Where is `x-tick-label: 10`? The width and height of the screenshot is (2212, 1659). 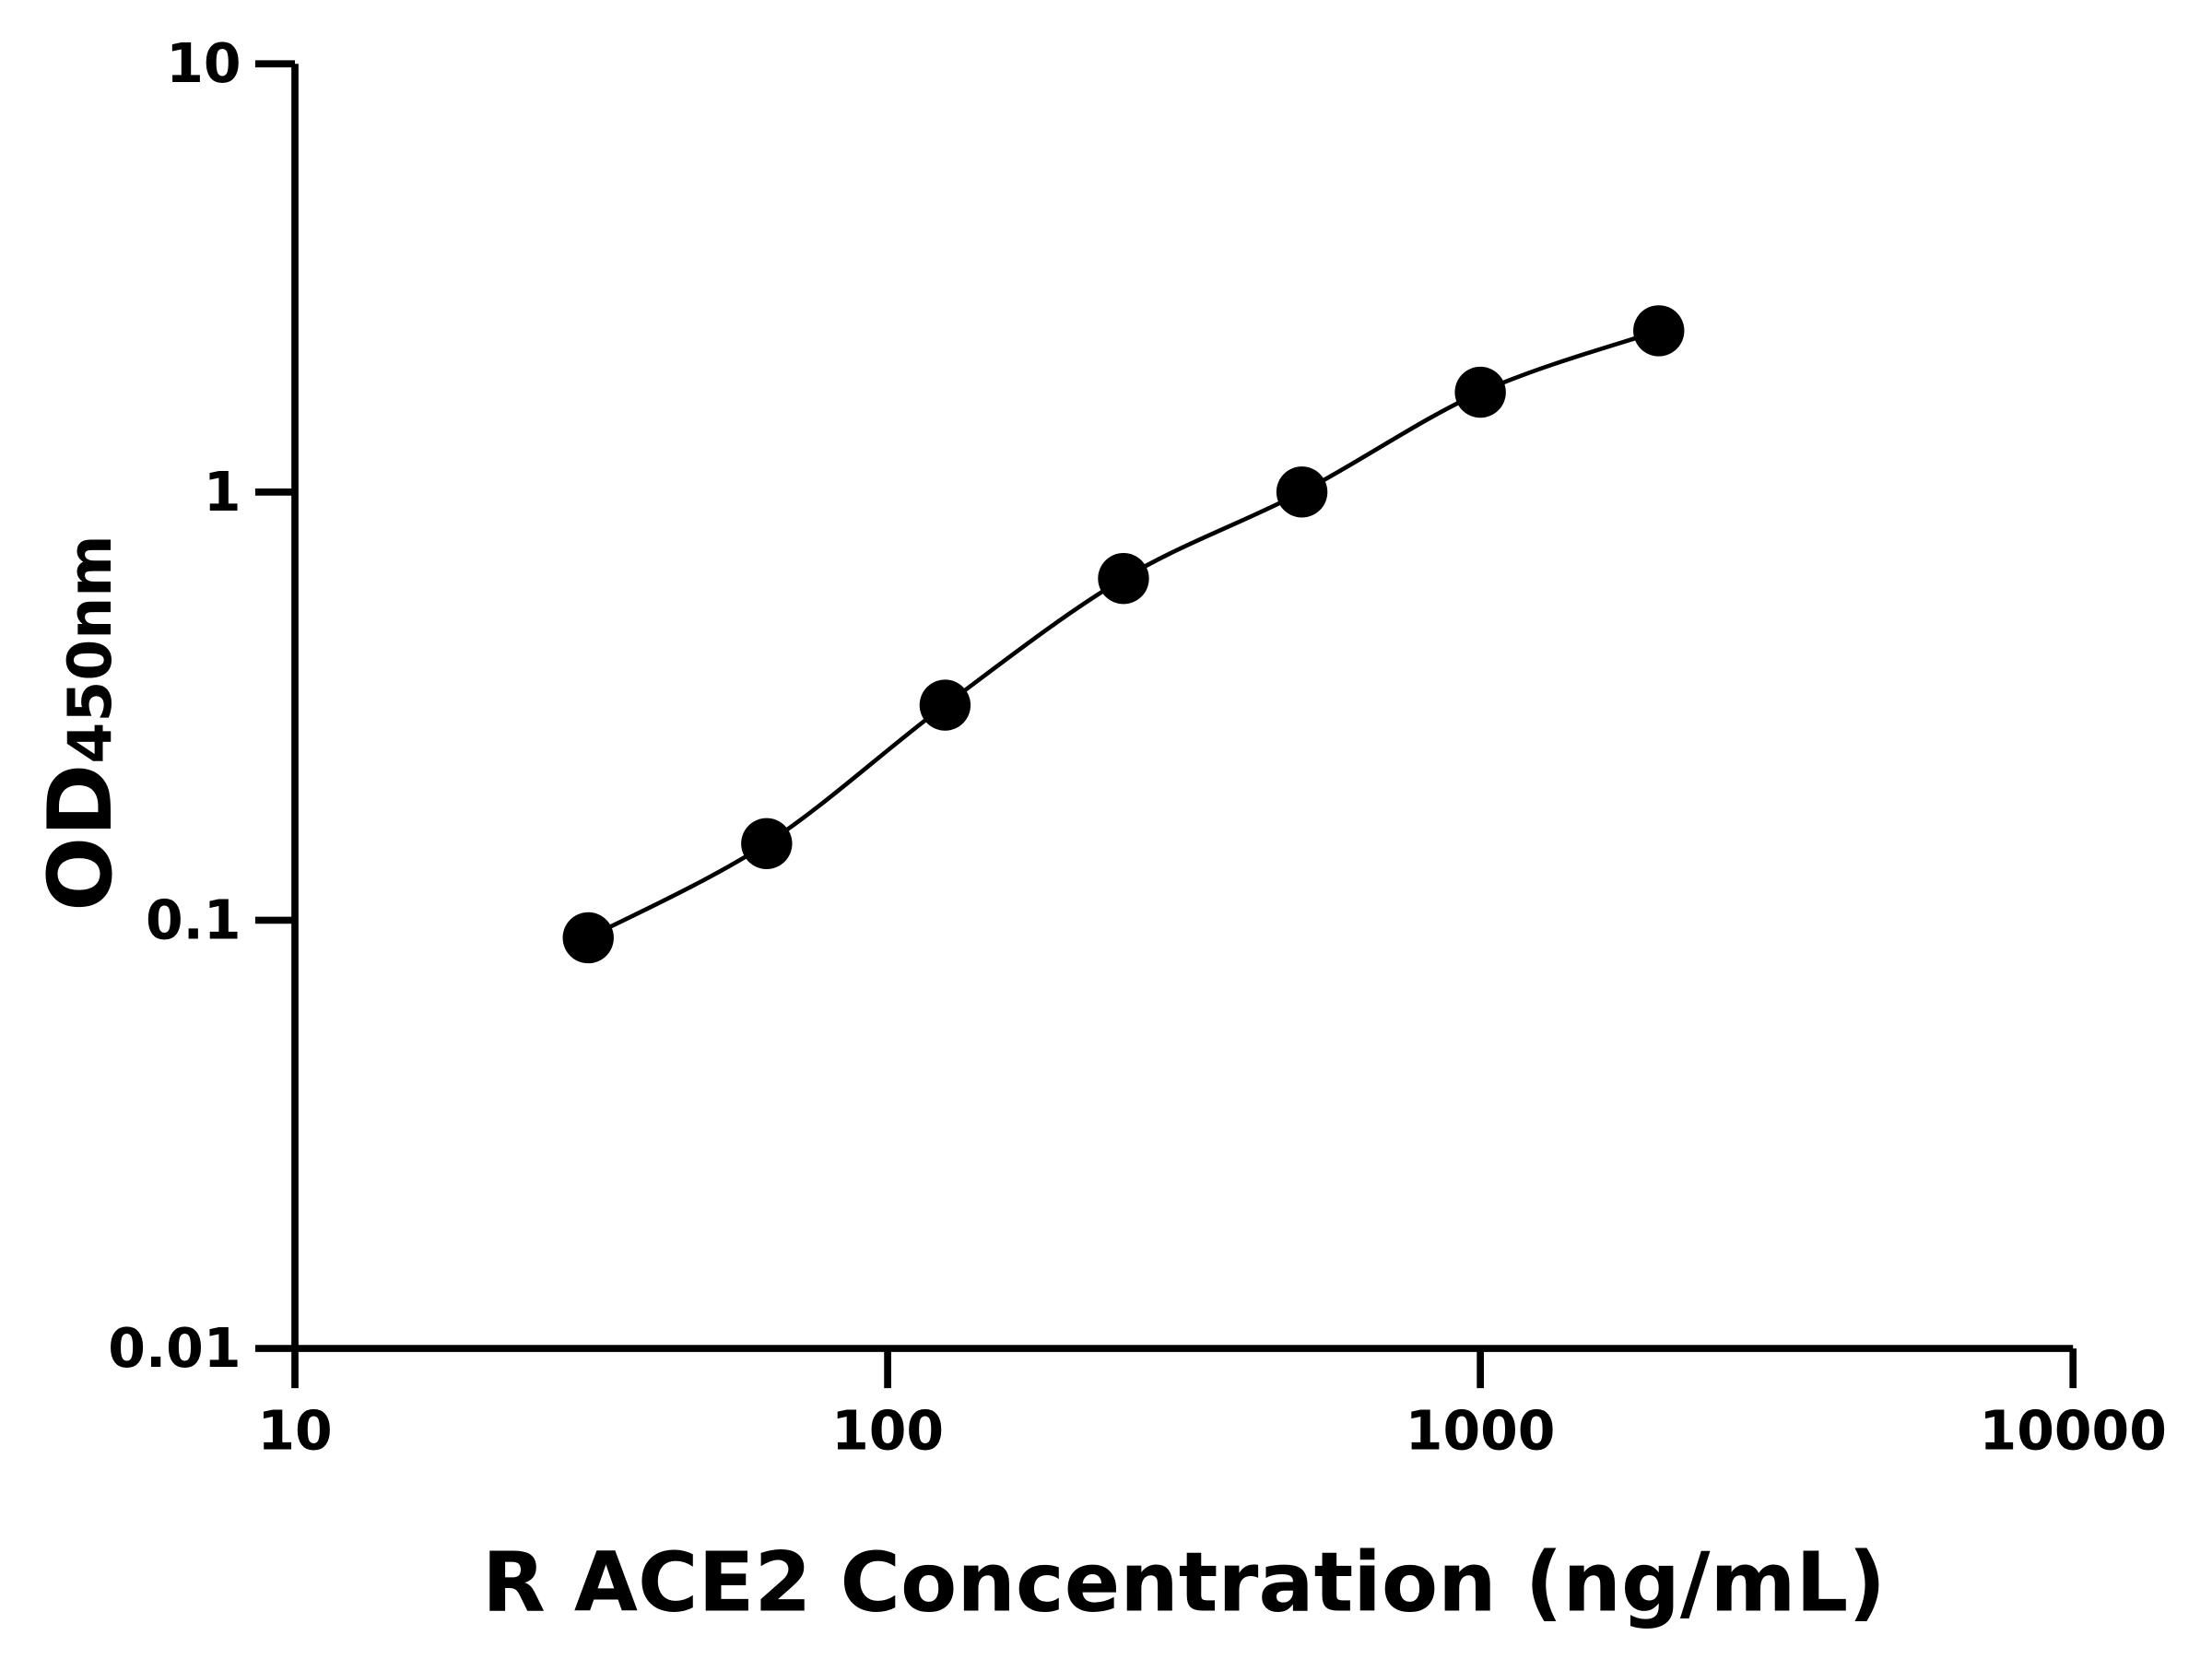
x-tick-label: 10 is located at coordinates (294, 1430).